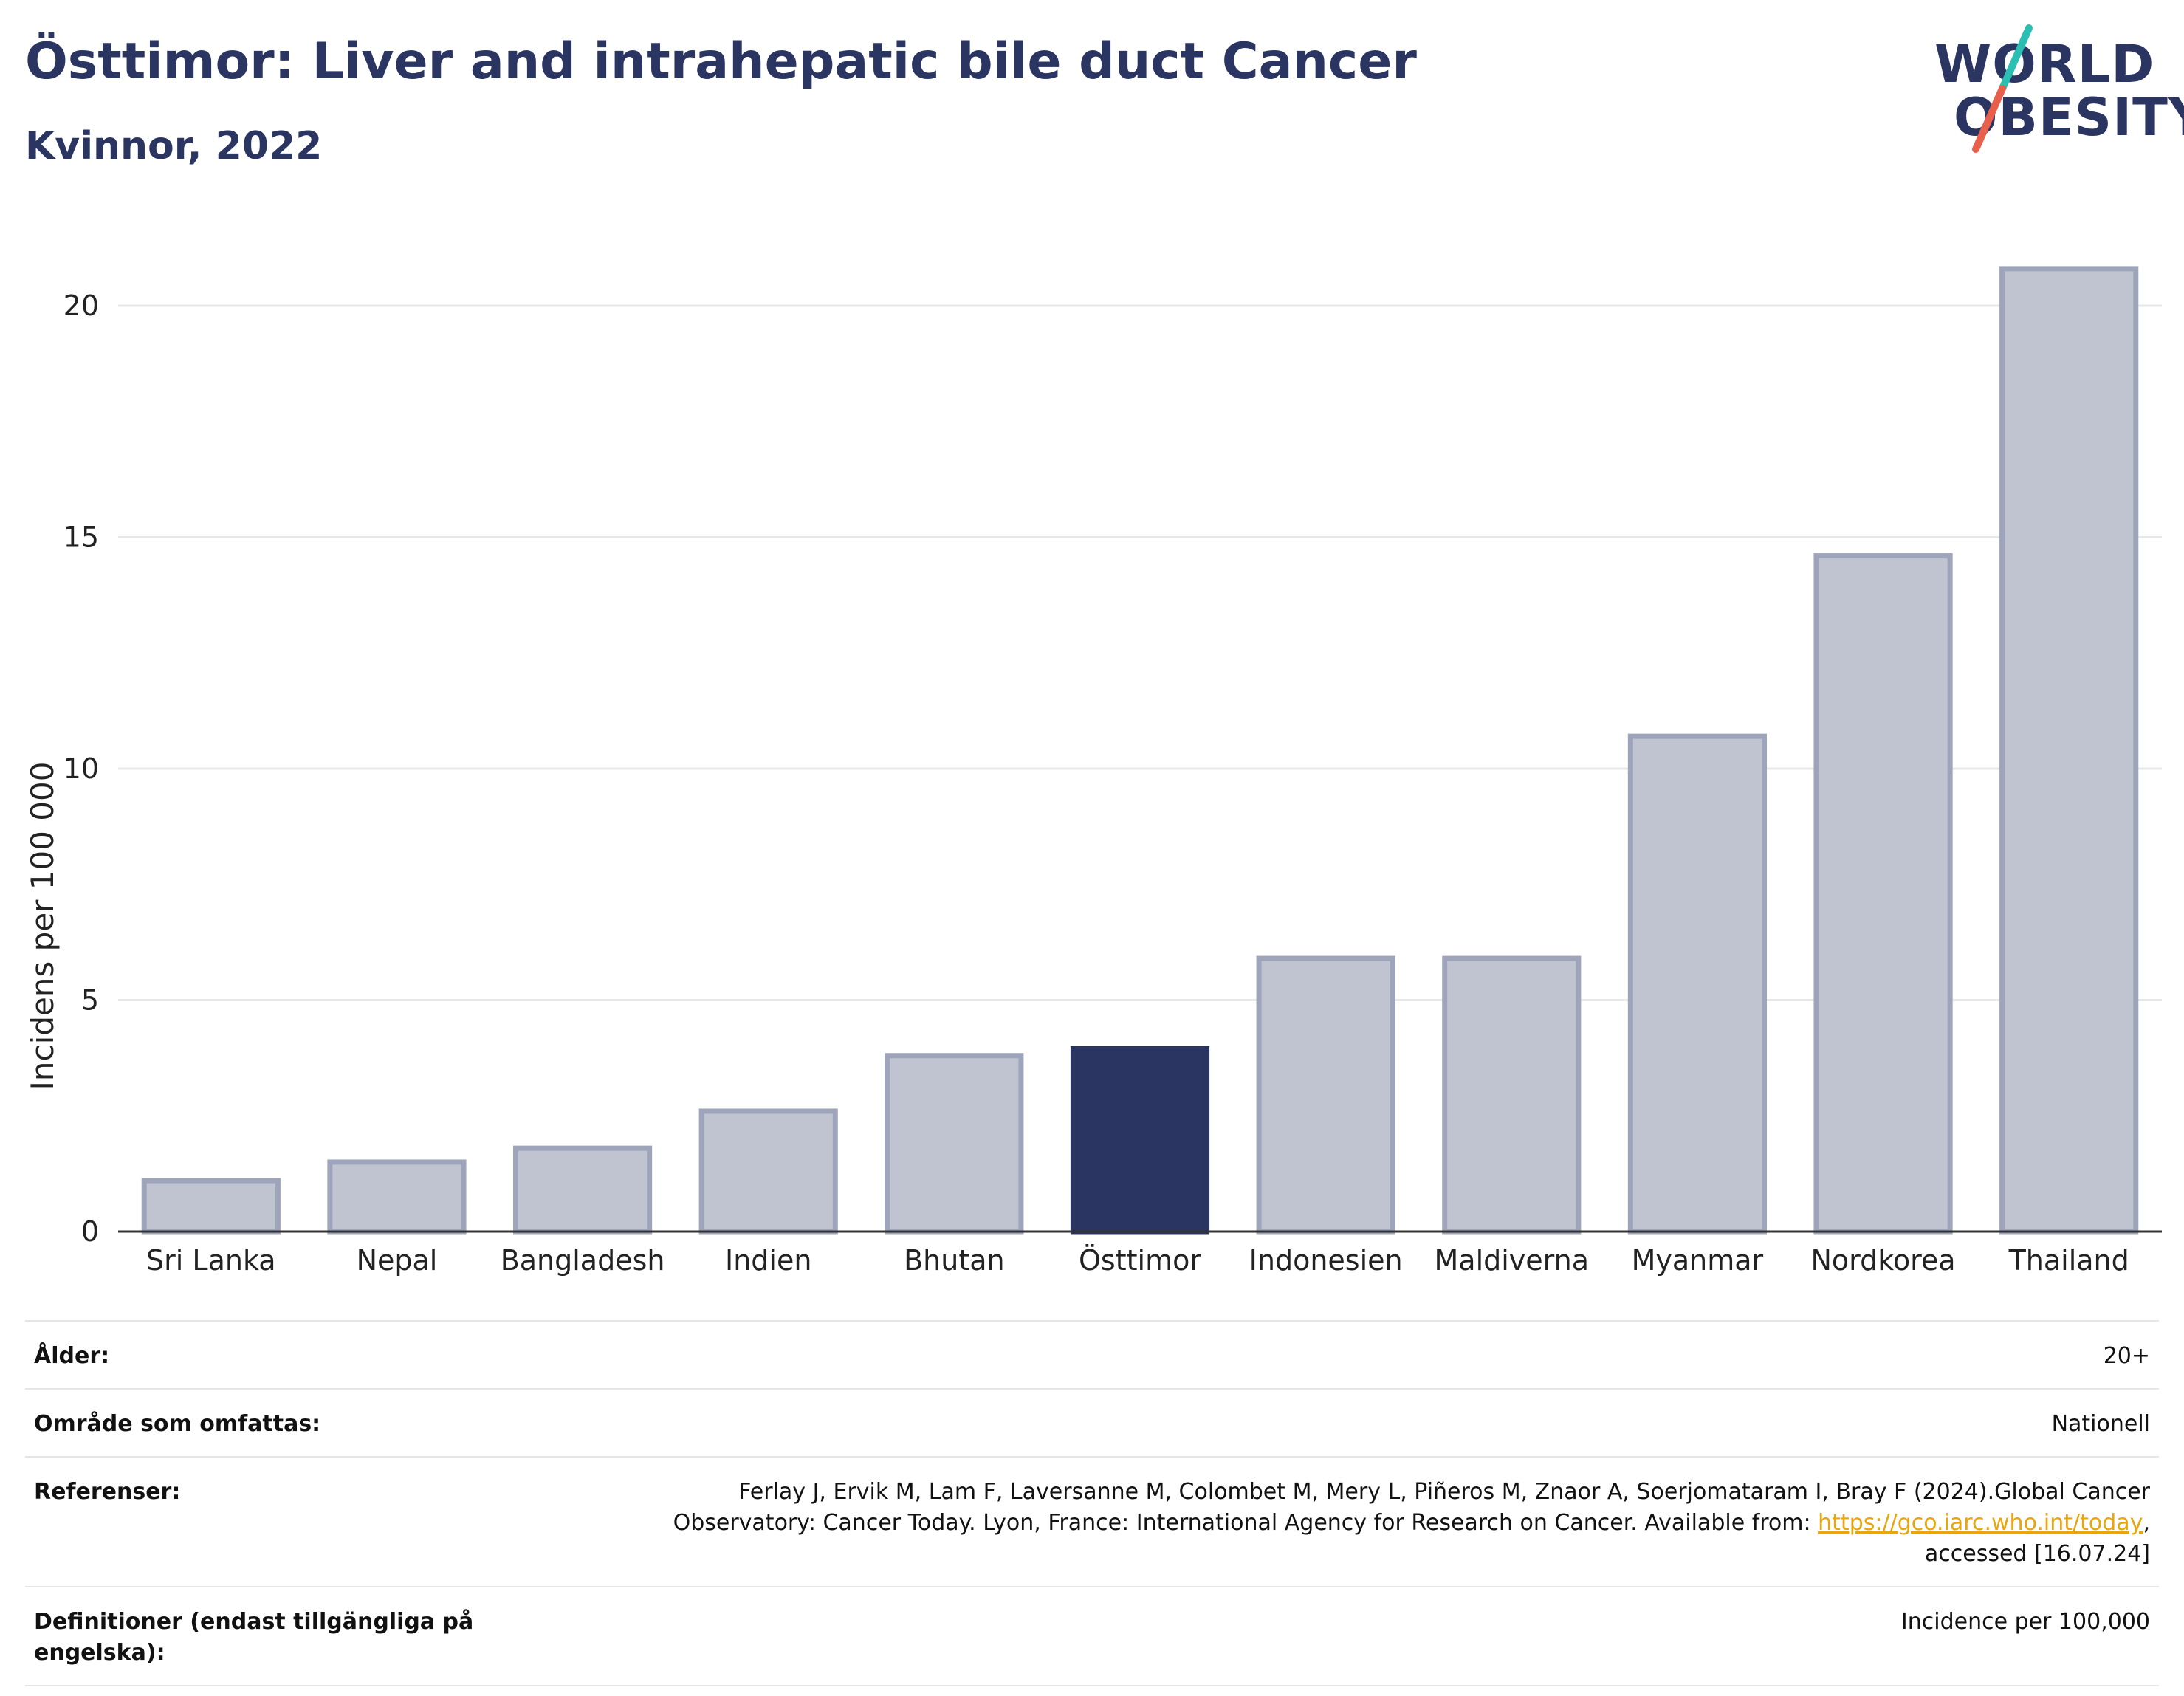  Describe the element at coordinates (2068, 1260) in the screenshot. I see `x-tick-label: Thailand` at that location.